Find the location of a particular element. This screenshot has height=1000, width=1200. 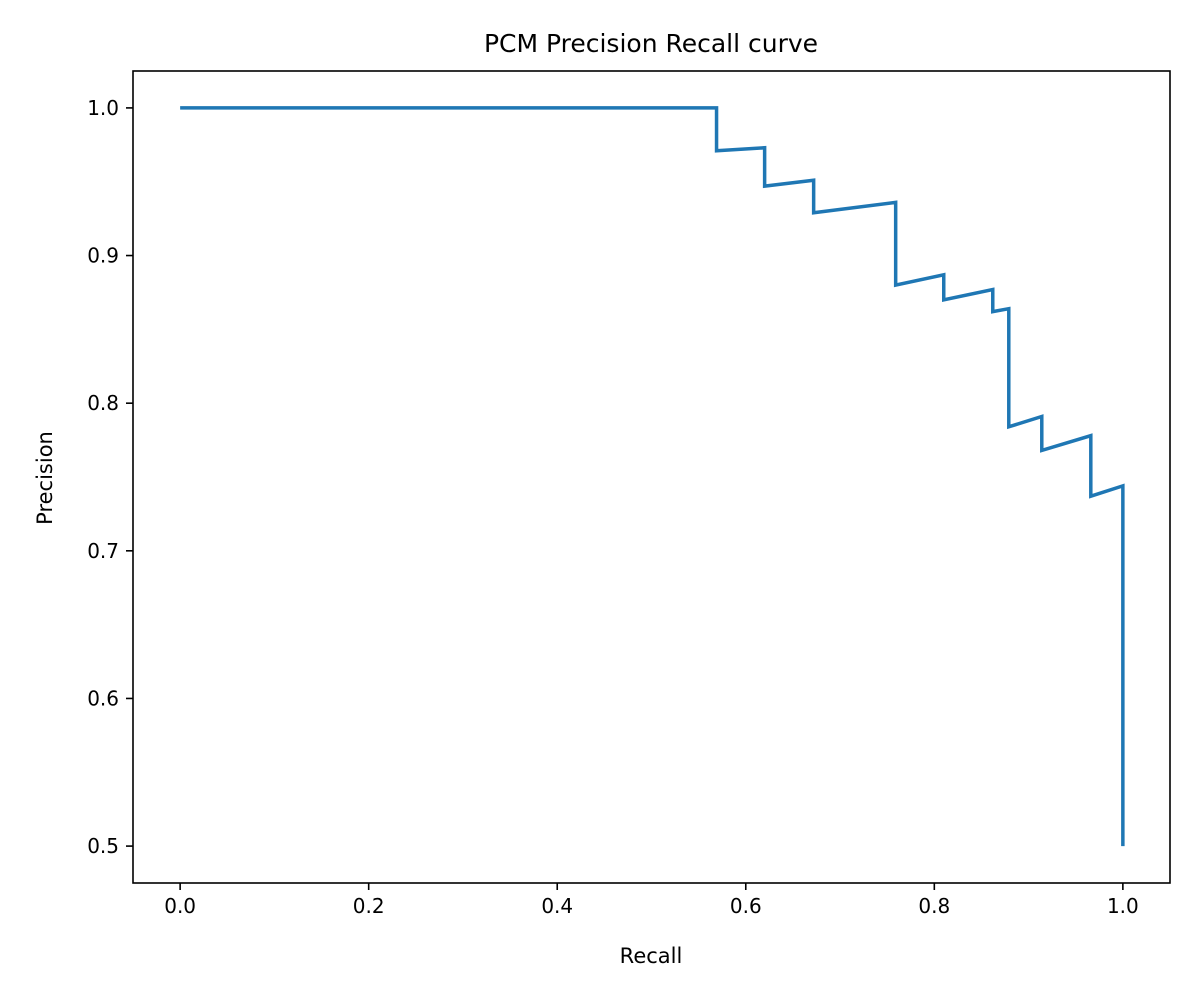

y-tick-label: 0.6 is located at coordinates (103, 698).